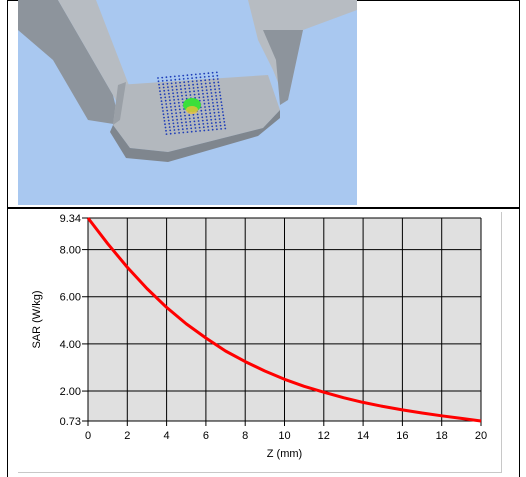 Image resolution: width=526 pixels, height=477 pixels. I want to click on x-tick-label: 14, so click(363, 436).